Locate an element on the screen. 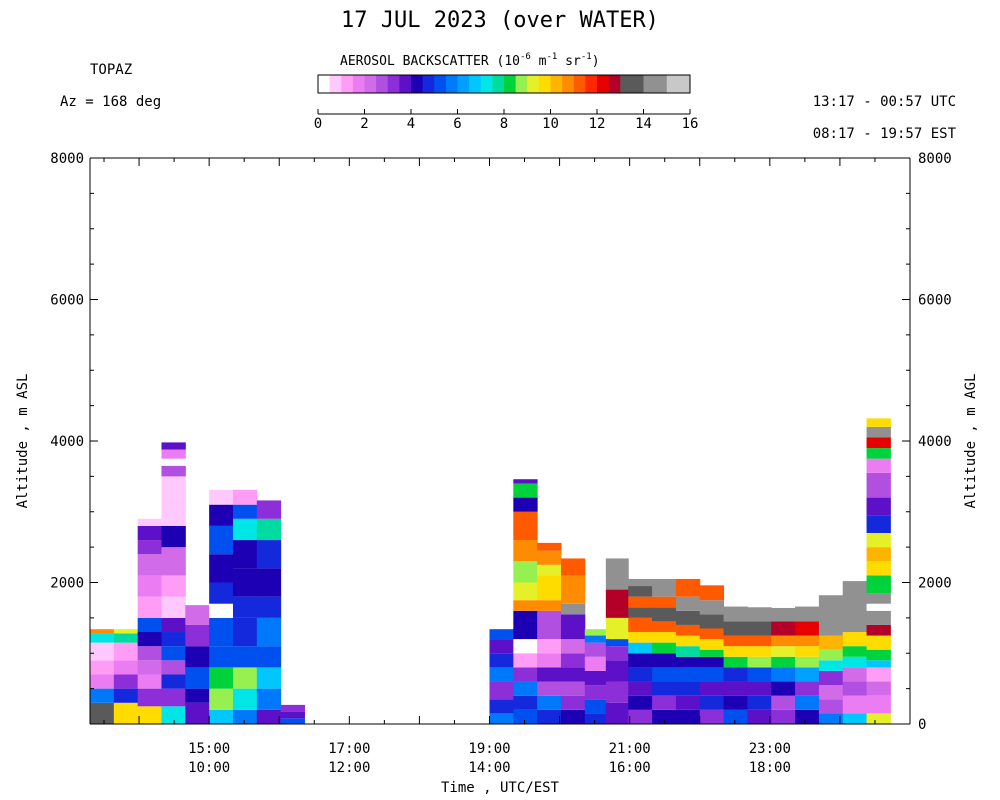 Image resolution: width=1000 pixels, height=800 pixels. colorbar-tick-label: 4 is located at coordinates (411, 124).